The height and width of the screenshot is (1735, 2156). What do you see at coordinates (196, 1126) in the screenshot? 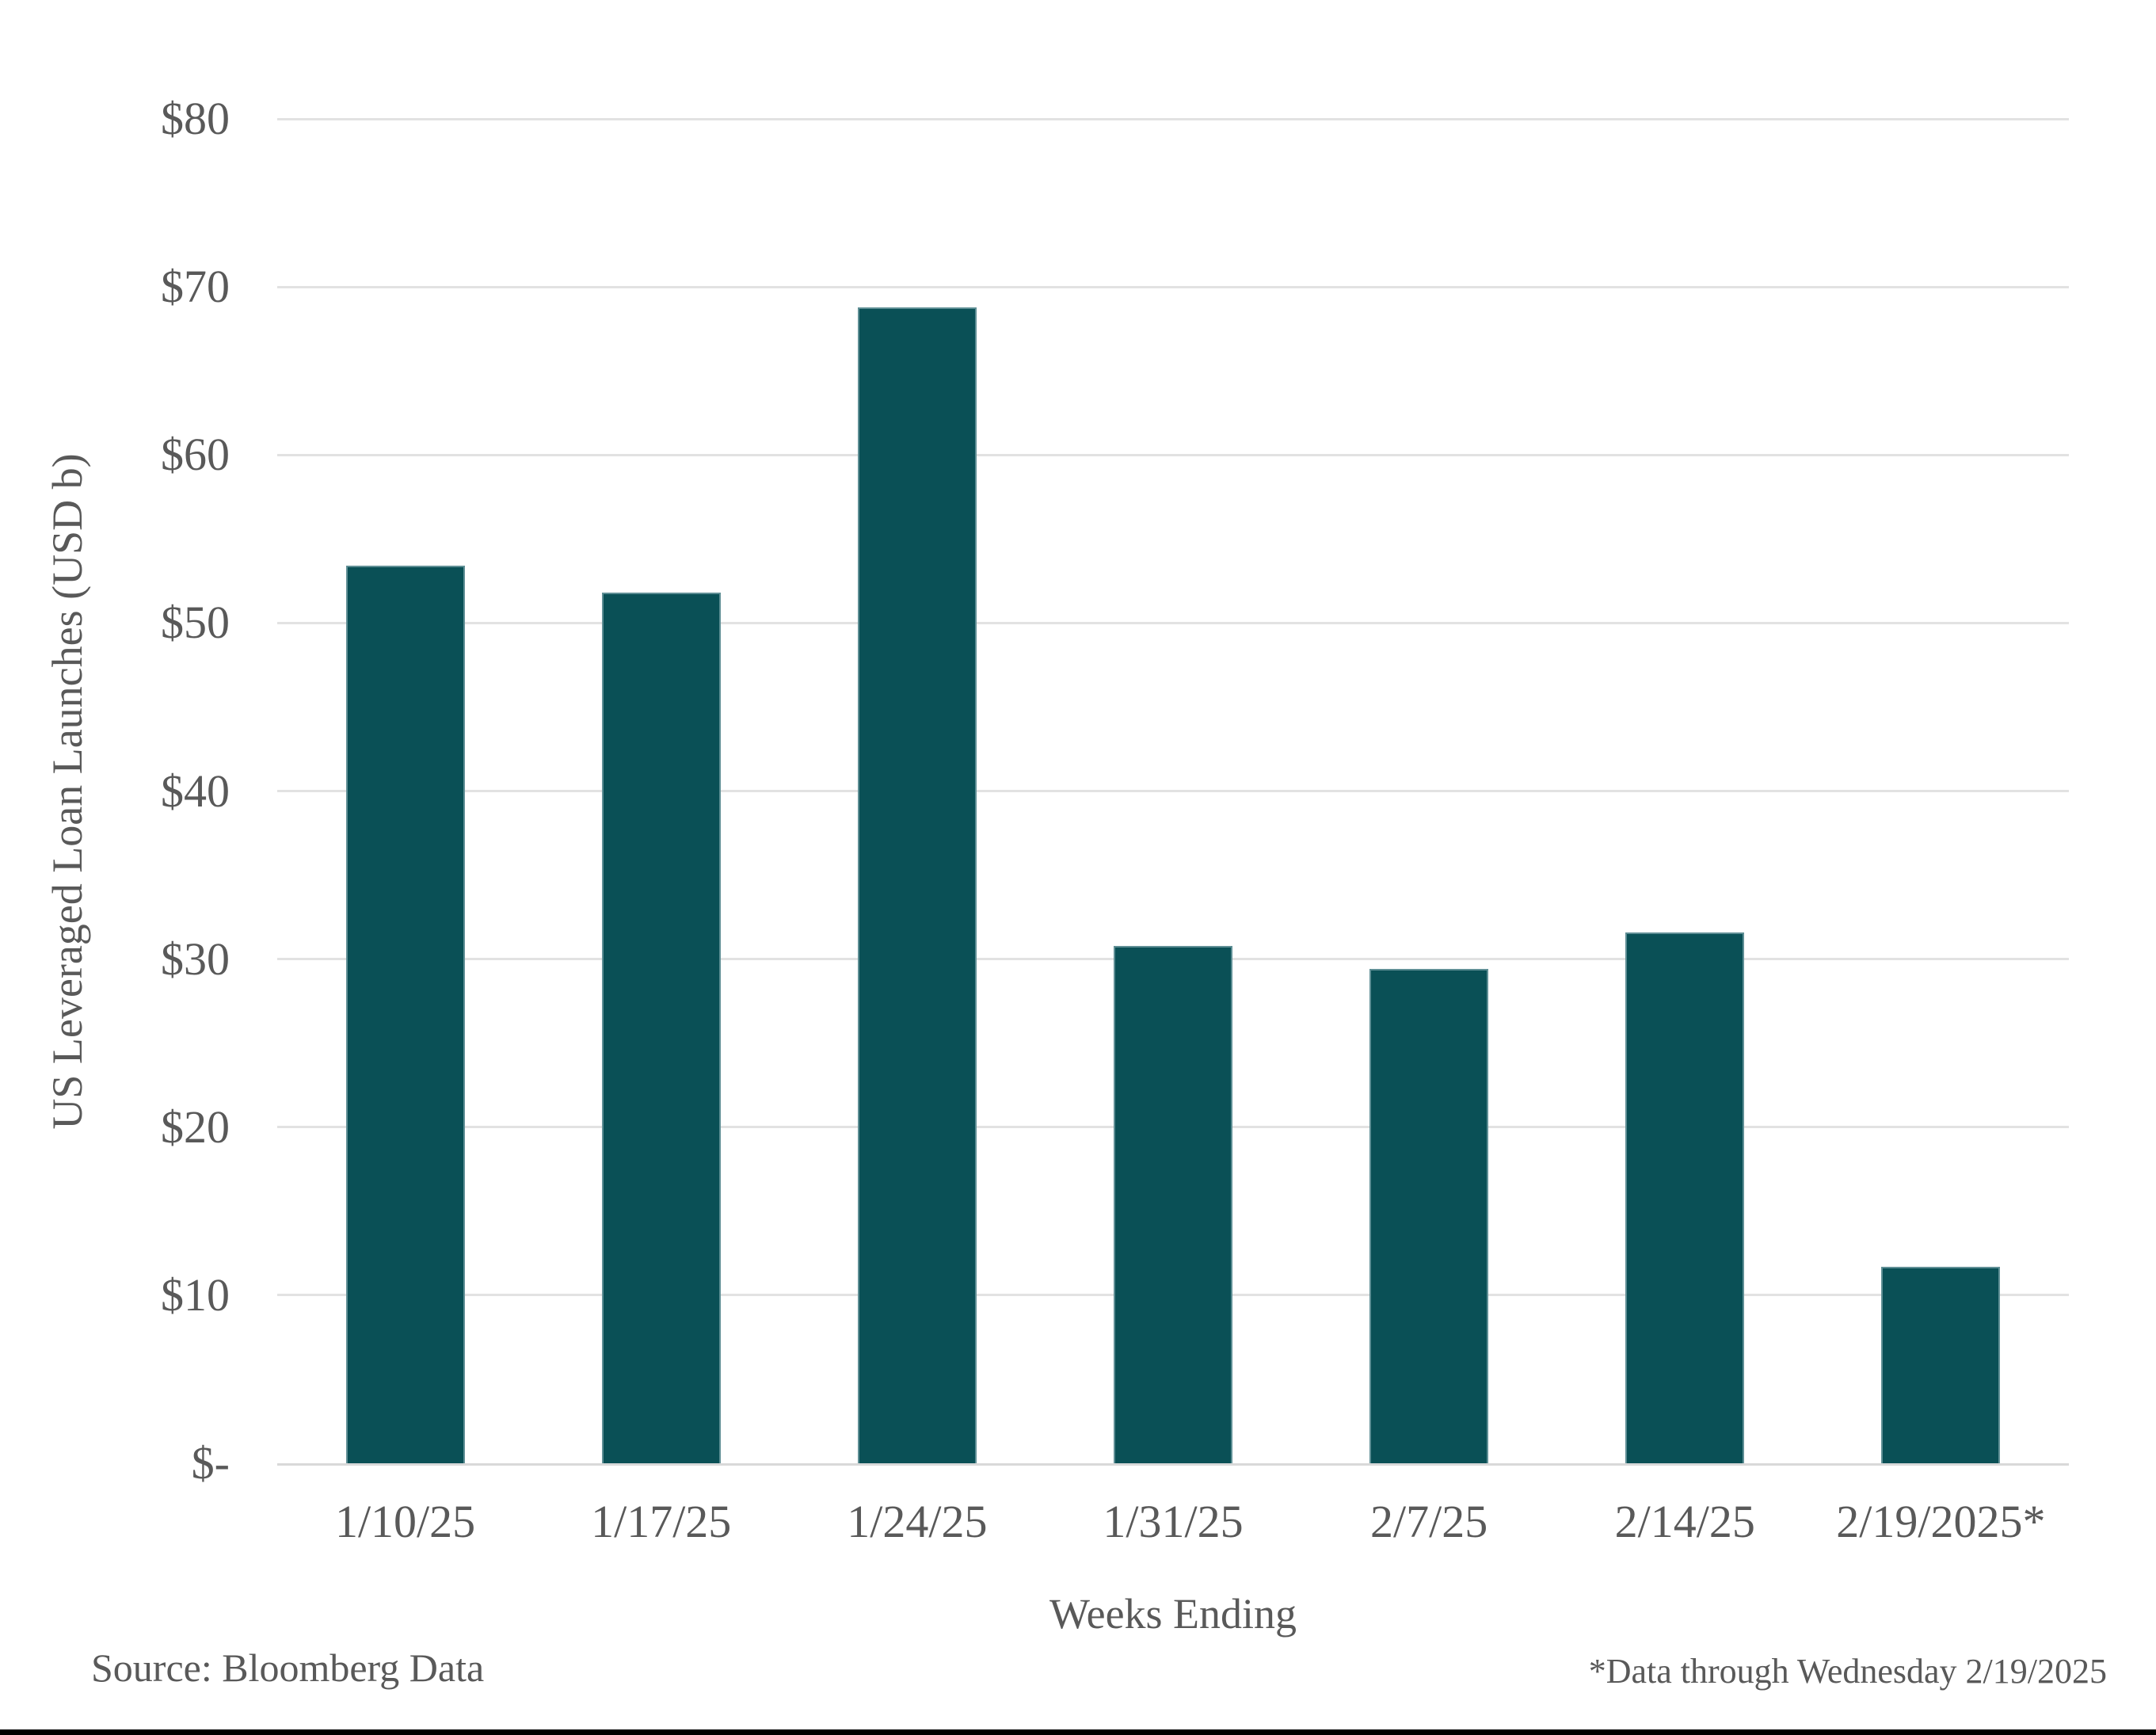
I see `y-tick-label: $20` at bounding box center [196, 1126].